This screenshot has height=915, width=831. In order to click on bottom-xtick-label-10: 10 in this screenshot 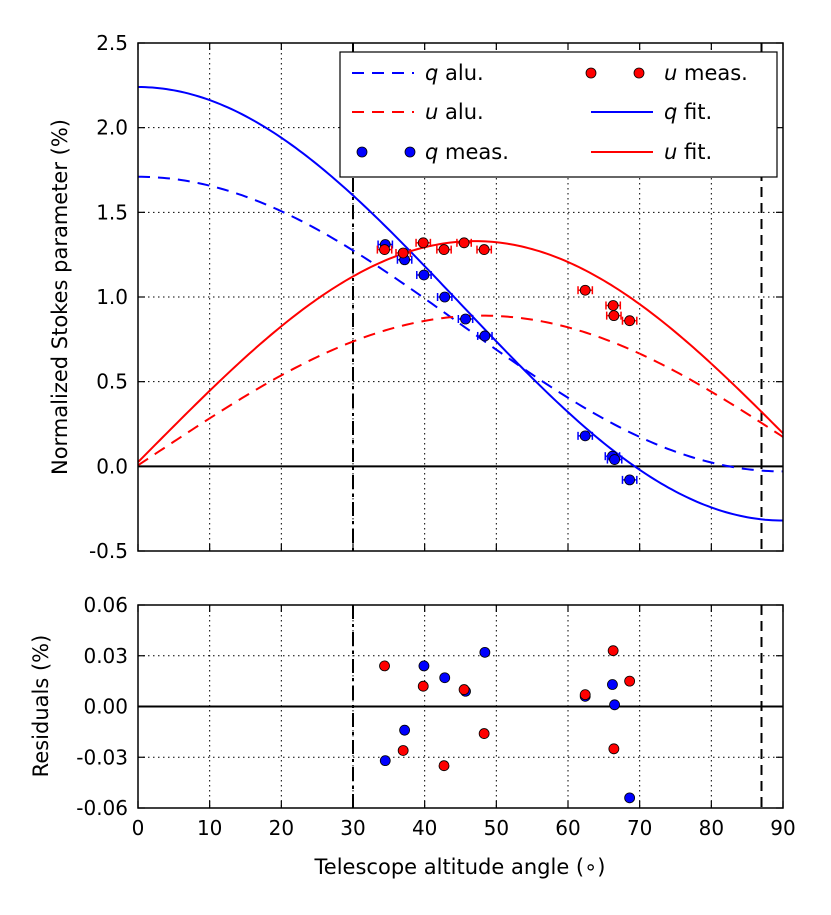, I will do `click(209, 828)`.